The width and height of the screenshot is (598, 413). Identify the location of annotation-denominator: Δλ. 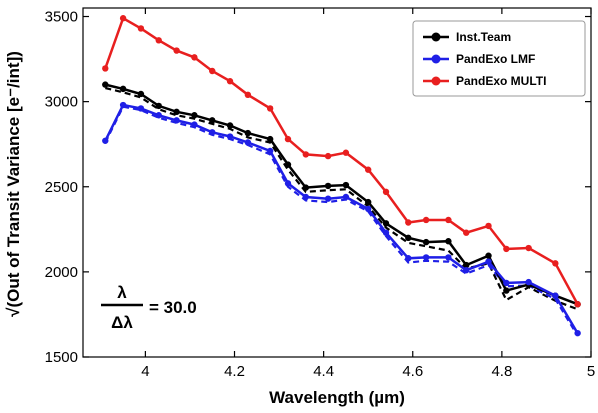
(122, 322).